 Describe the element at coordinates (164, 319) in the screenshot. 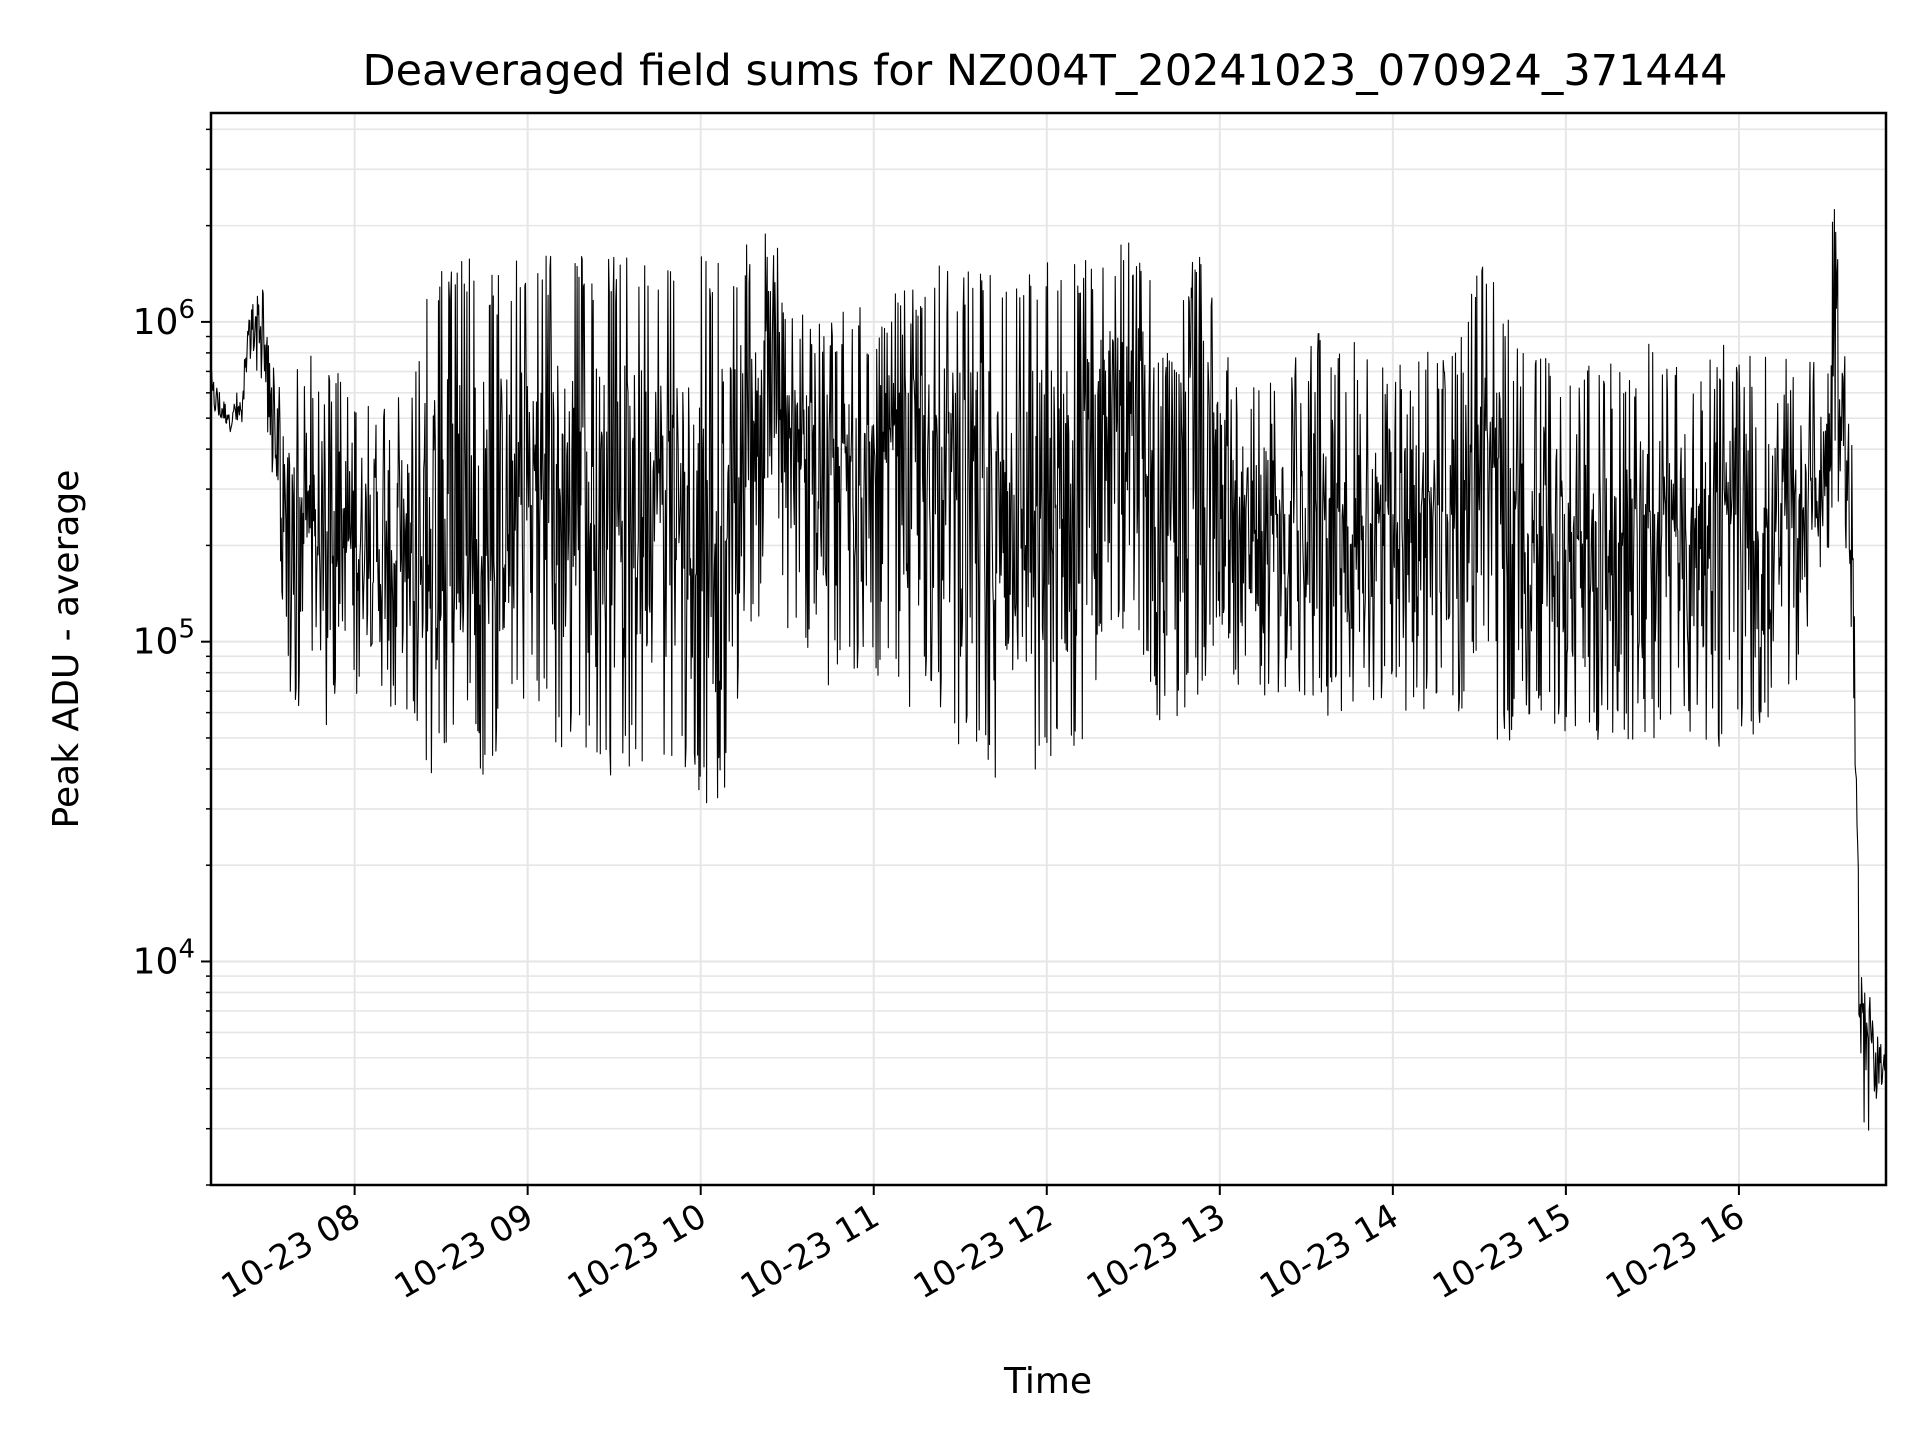

I see `y-tick-label: 10⁶` at that location.